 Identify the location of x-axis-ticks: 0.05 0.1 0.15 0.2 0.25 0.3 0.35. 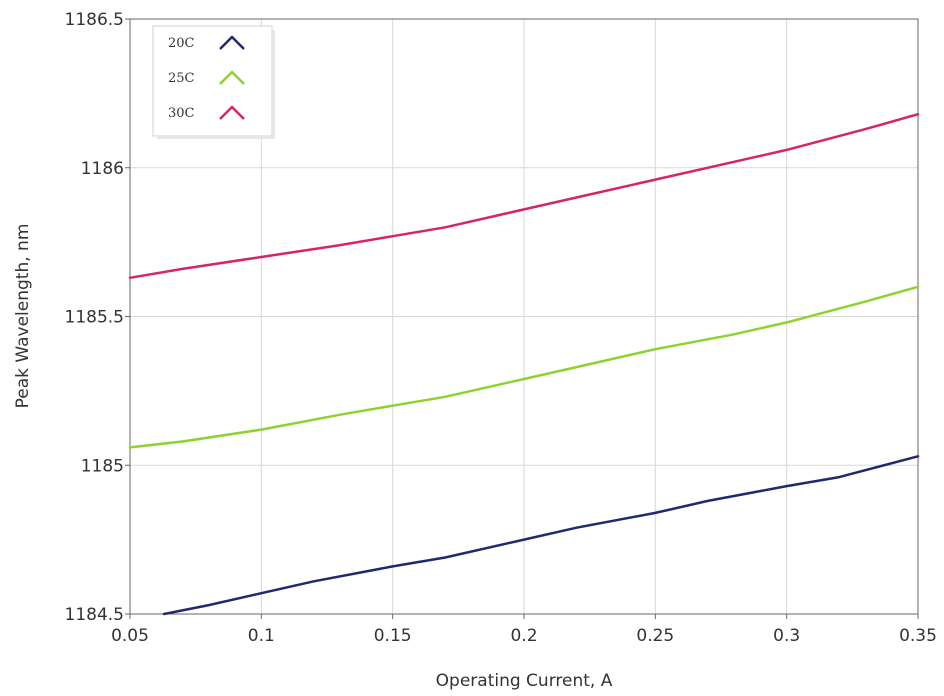
(524, 630).